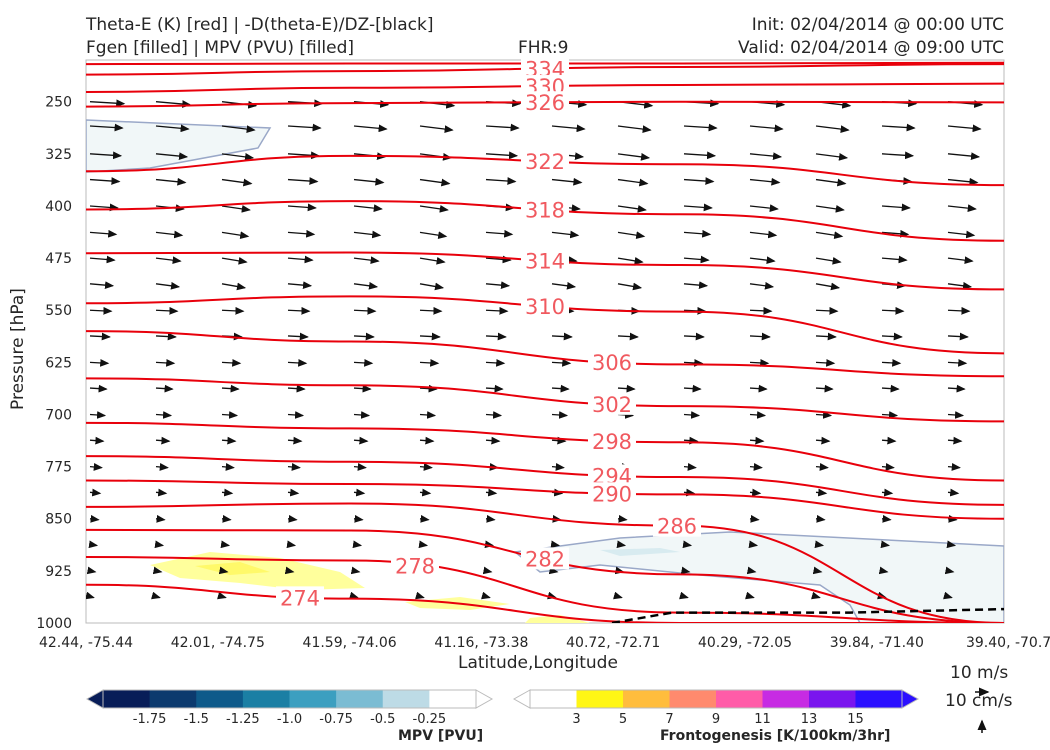  What do you see at coordinates (613, 643) in the screenshot?
I see `x-tick-label: 40.72, -72.71` at bounding box center [613, 643].